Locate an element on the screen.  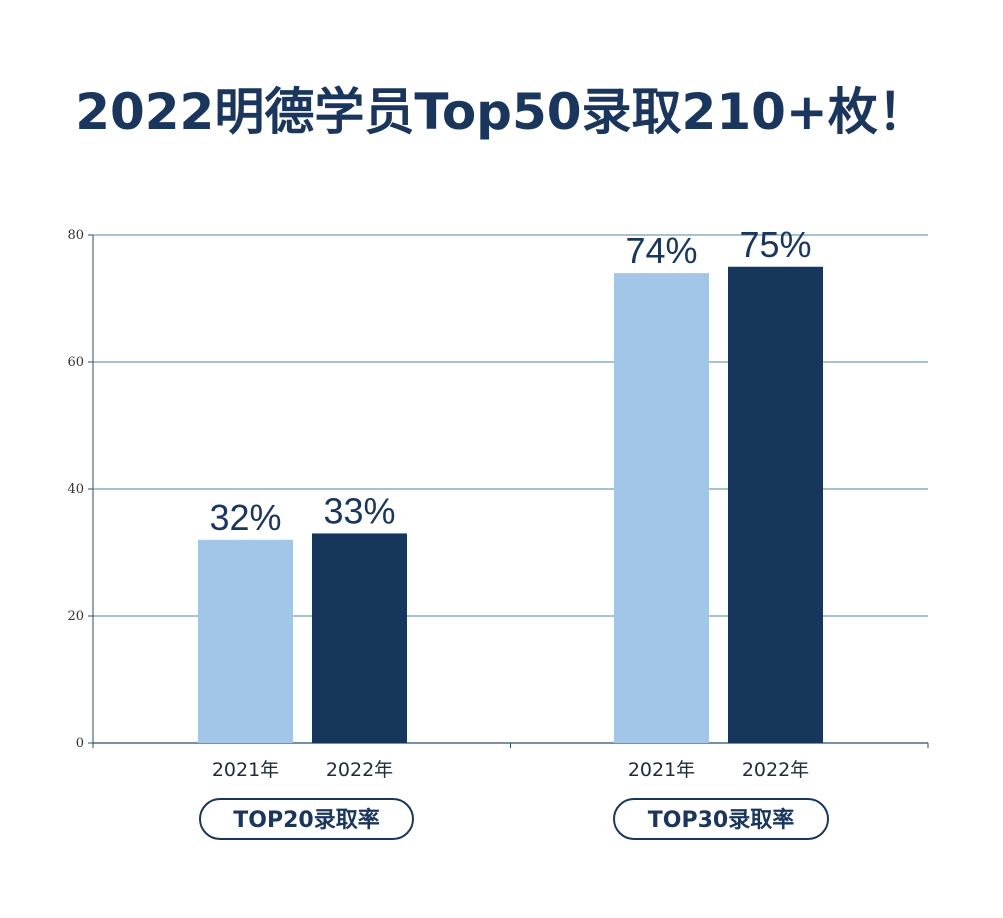
data-label: 75% is located at coordinates (775, 244).